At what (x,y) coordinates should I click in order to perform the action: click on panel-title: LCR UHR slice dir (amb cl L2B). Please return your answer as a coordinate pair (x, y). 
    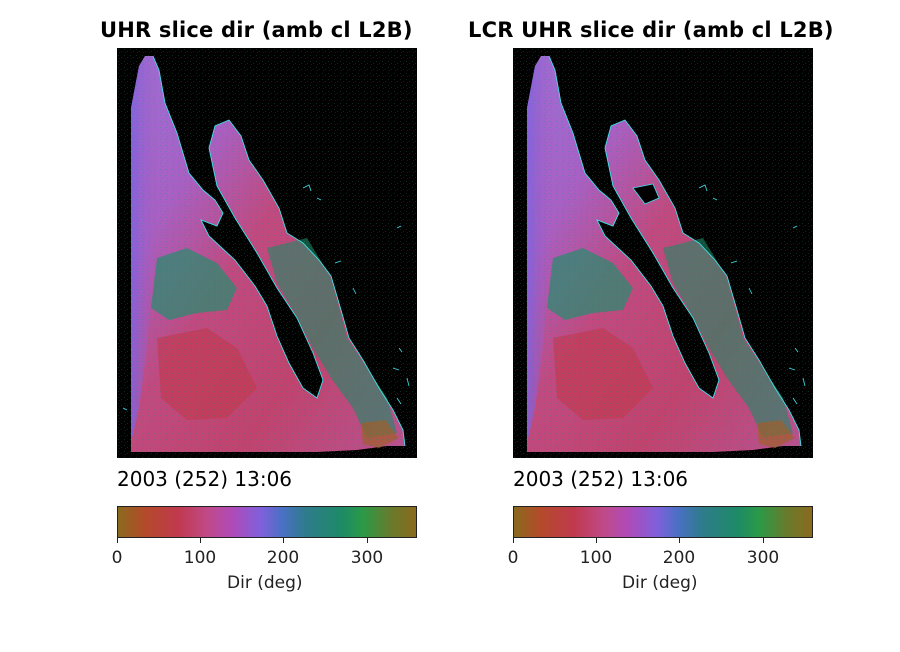
    Looking at the image, I should click on (651, 30).